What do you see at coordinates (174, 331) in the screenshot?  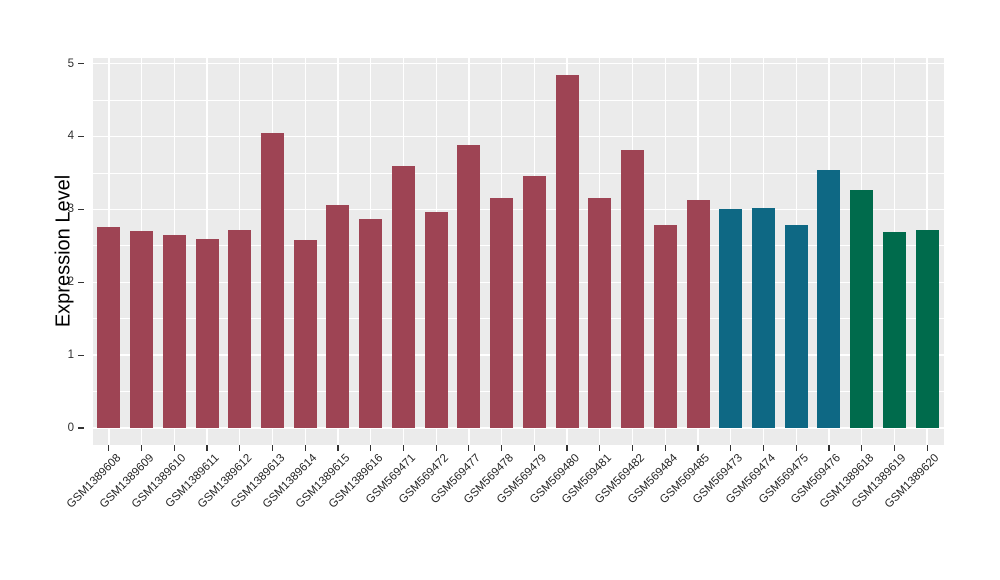 I see `bar-GSM1389610` at bounding box center [174, 331].